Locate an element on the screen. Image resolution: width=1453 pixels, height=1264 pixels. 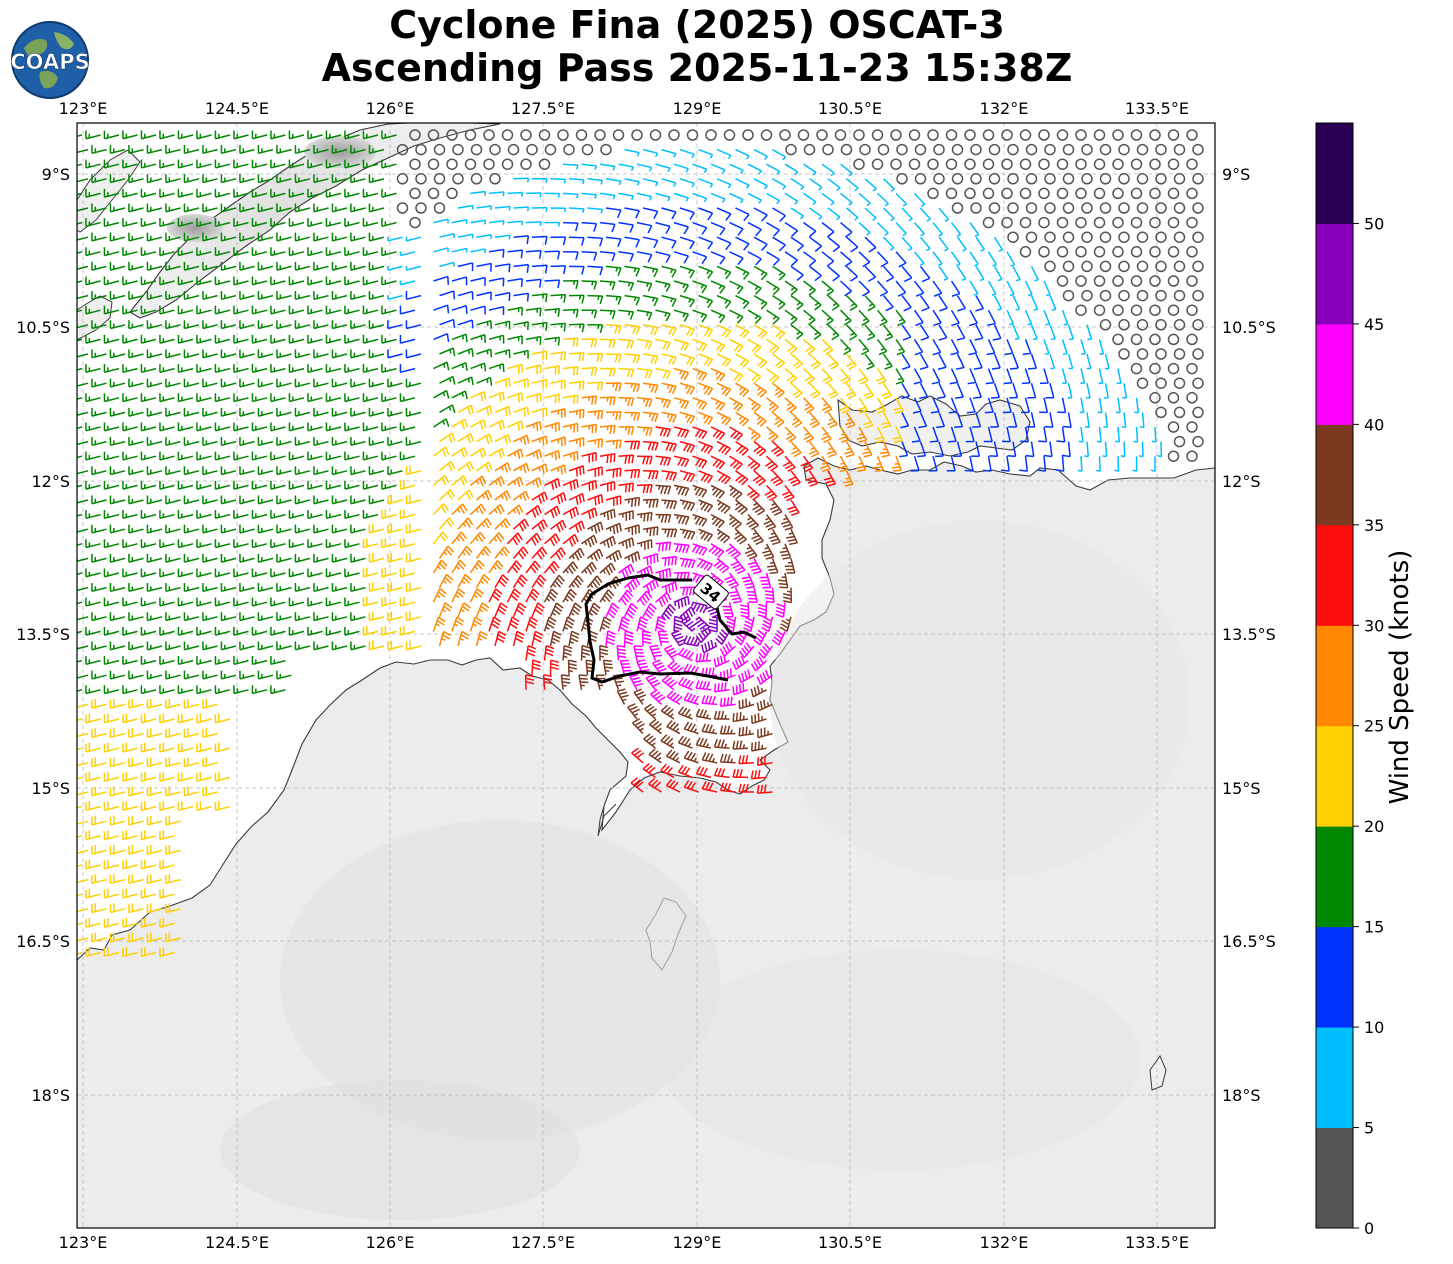
colorbar-tick-label: 50 is located at coordinates (1374, 223).